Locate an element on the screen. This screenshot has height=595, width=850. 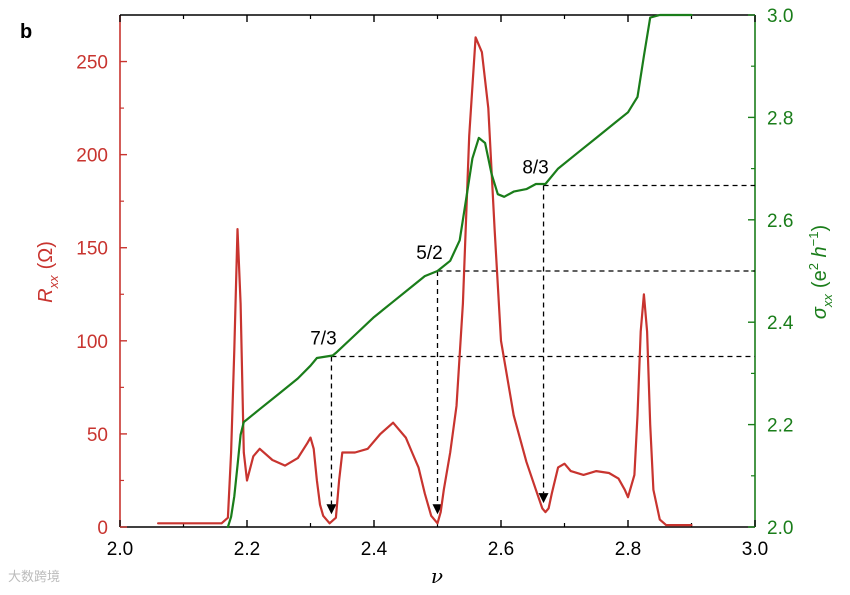
y-left-tick-label: 50 is located at coordinates (97, 435).